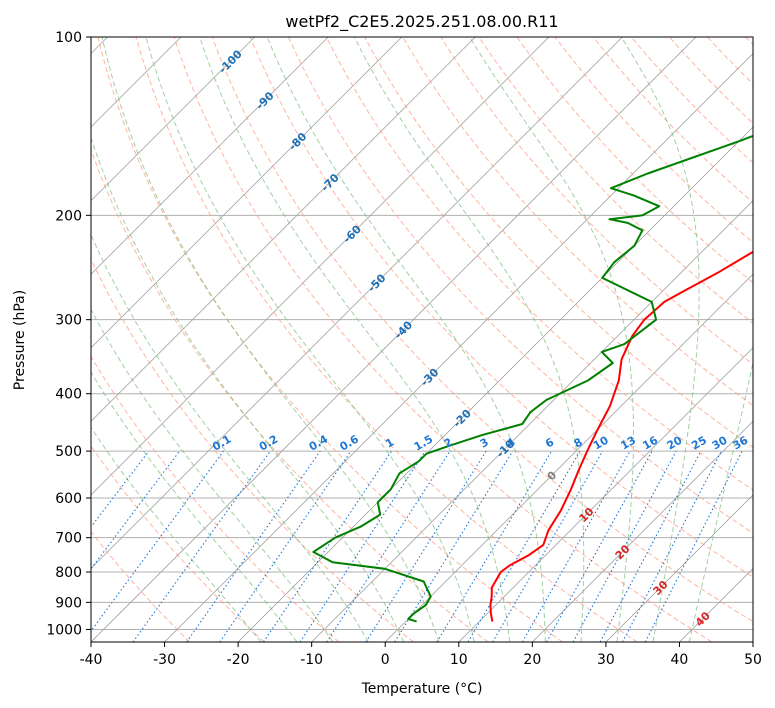 This screenshot has width=775, height=708. Describe the element at coordinates (68, 452) in the screenshot. I see `y-tick-label: 500` at that location.